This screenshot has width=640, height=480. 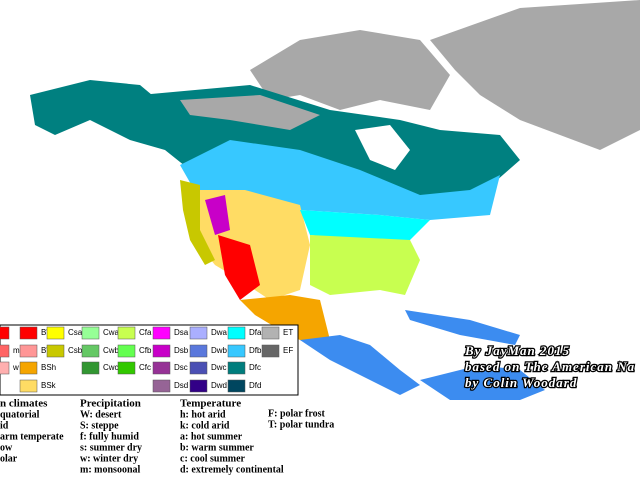 I want to click on south-america, so click(x=482, y=382).